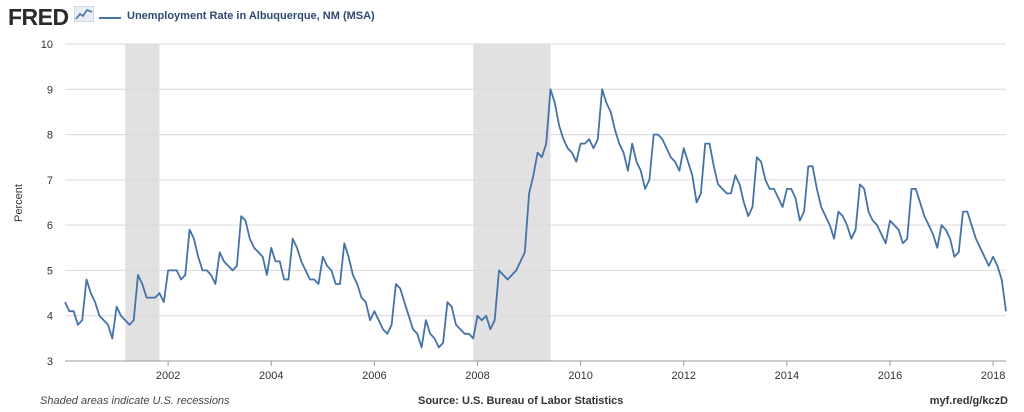 This screenshot has height=412, width=1024. I want to click on y-tick-label-6: 6, so click(50, 226).